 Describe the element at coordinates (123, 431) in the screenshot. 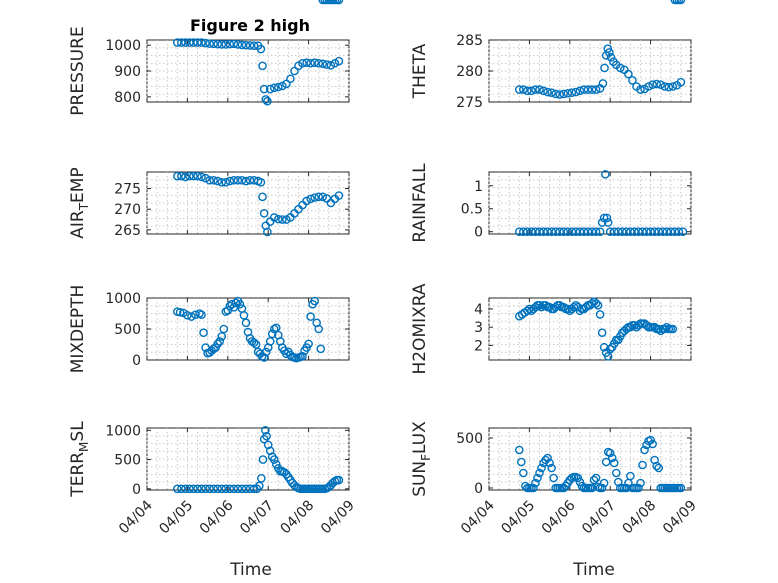

I see `y-tick-label-terr-msl: 1000` at that location.